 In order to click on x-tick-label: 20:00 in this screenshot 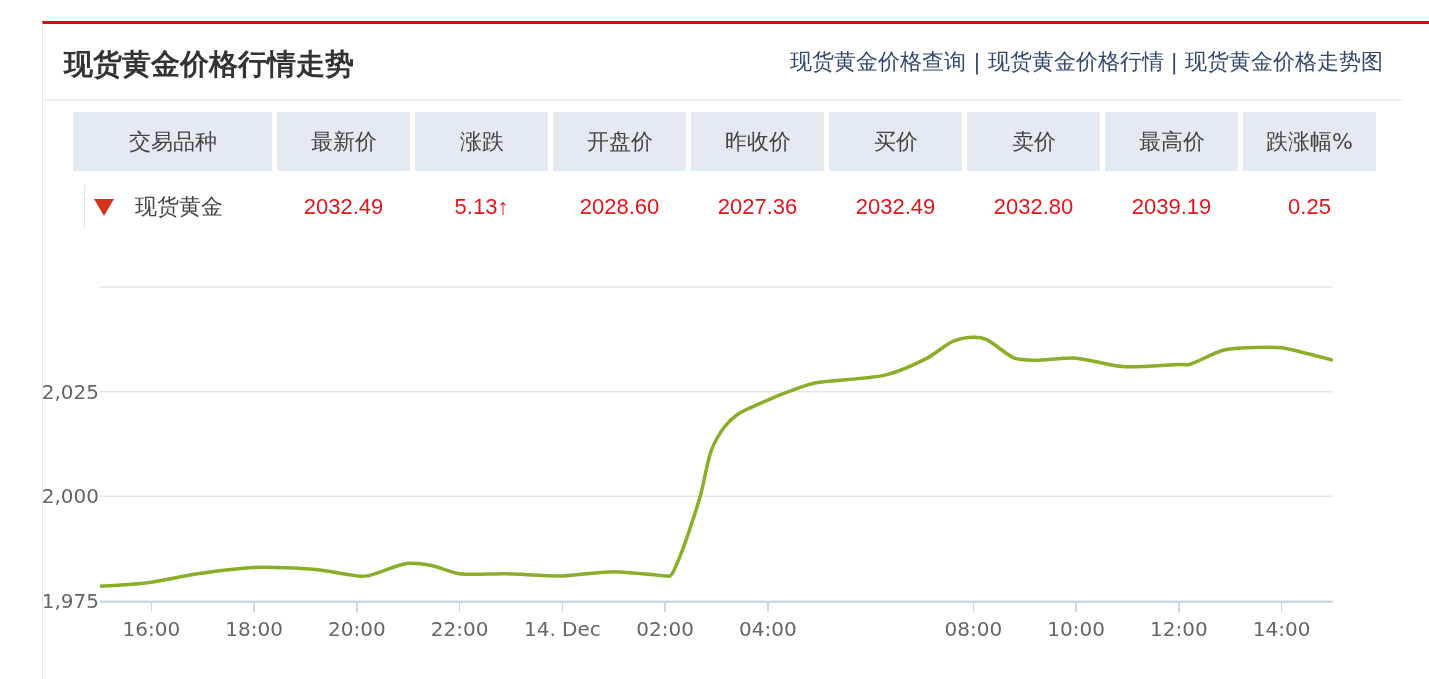, I will do `click(357, 628)`.